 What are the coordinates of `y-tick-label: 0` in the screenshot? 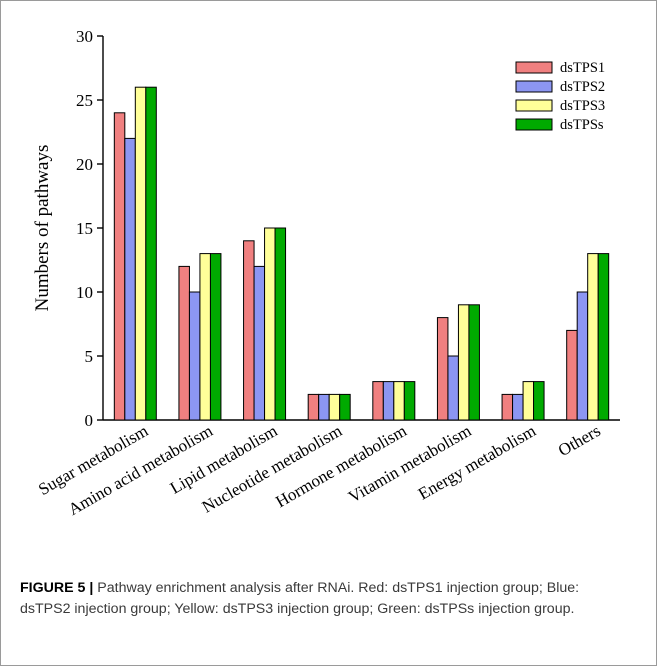 It's located at (89, 420).